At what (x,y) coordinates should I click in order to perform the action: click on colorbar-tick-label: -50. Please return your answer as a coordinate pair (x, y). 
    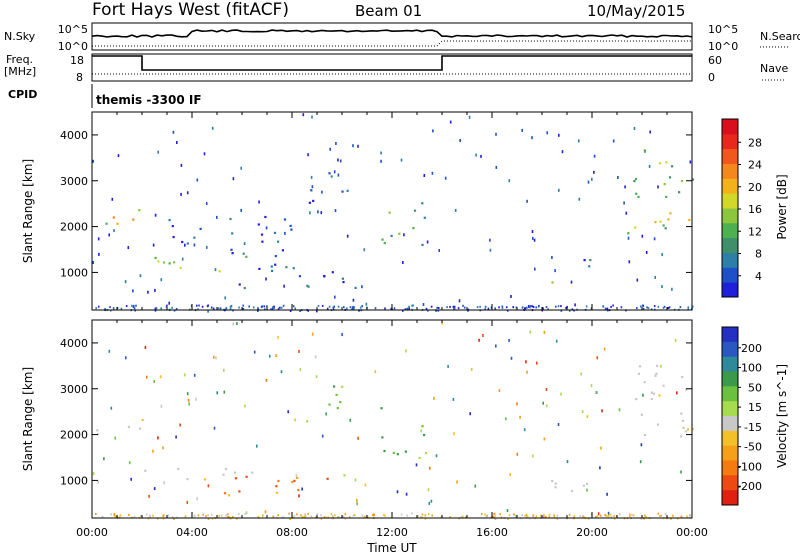
    Looking at the image, I should click on (753, 447).